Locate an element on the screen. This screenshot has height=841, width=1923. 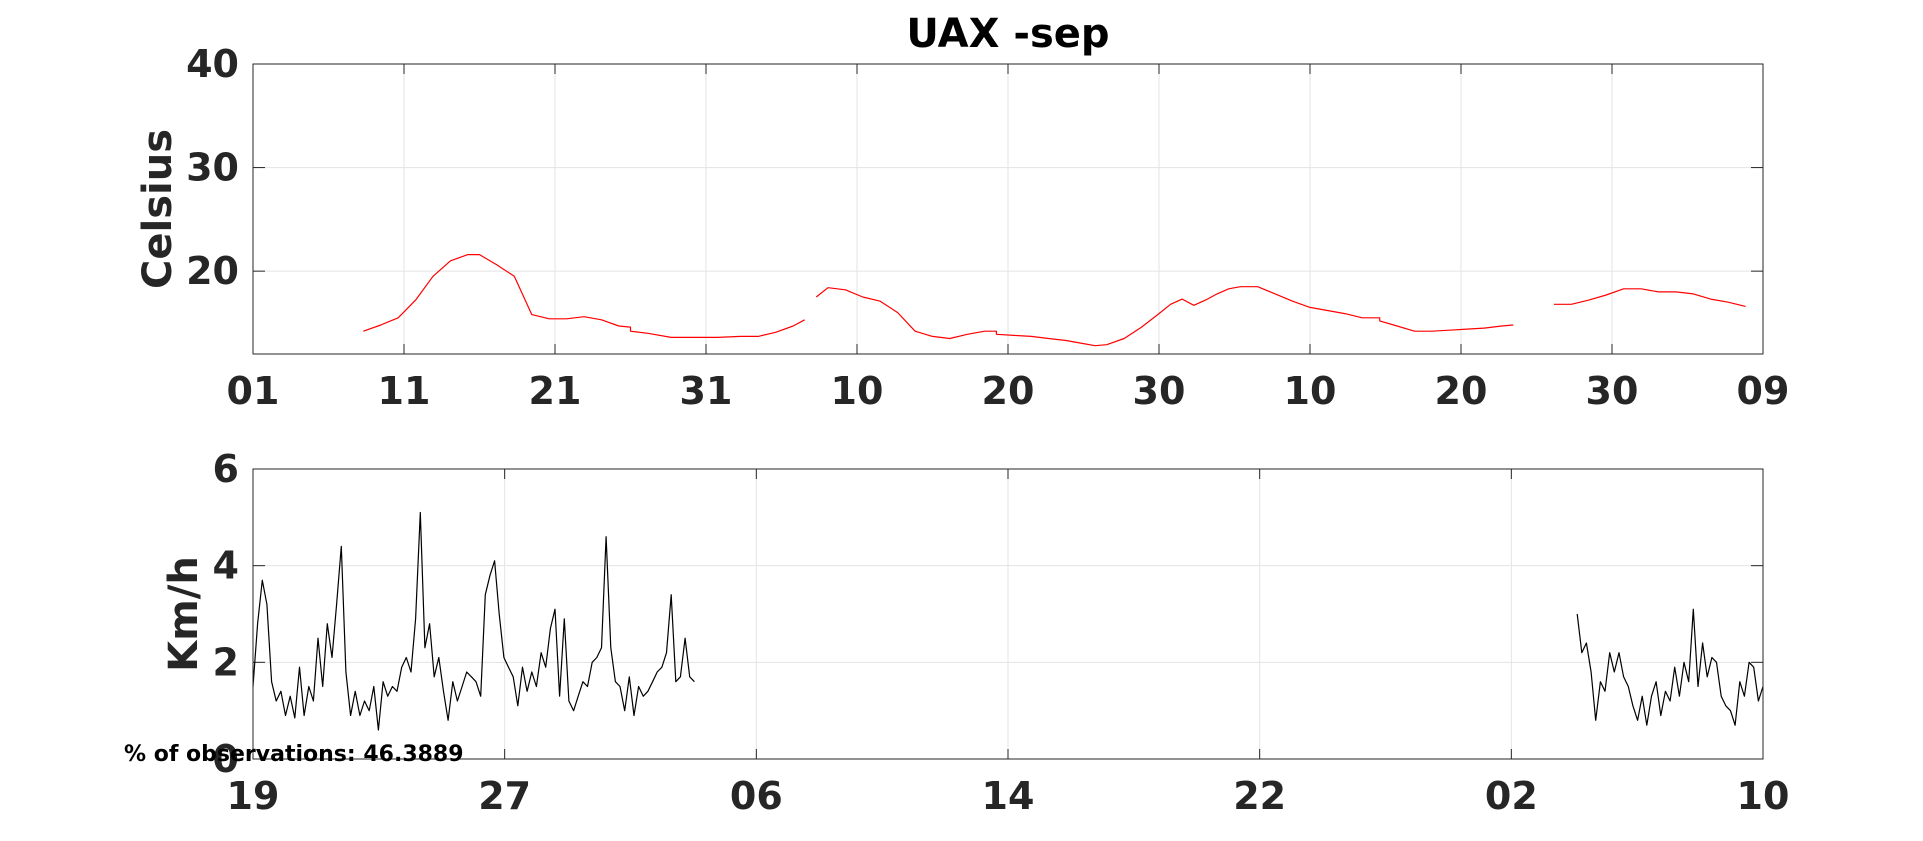
temperature-plot is located at coordinates (1054, 300).